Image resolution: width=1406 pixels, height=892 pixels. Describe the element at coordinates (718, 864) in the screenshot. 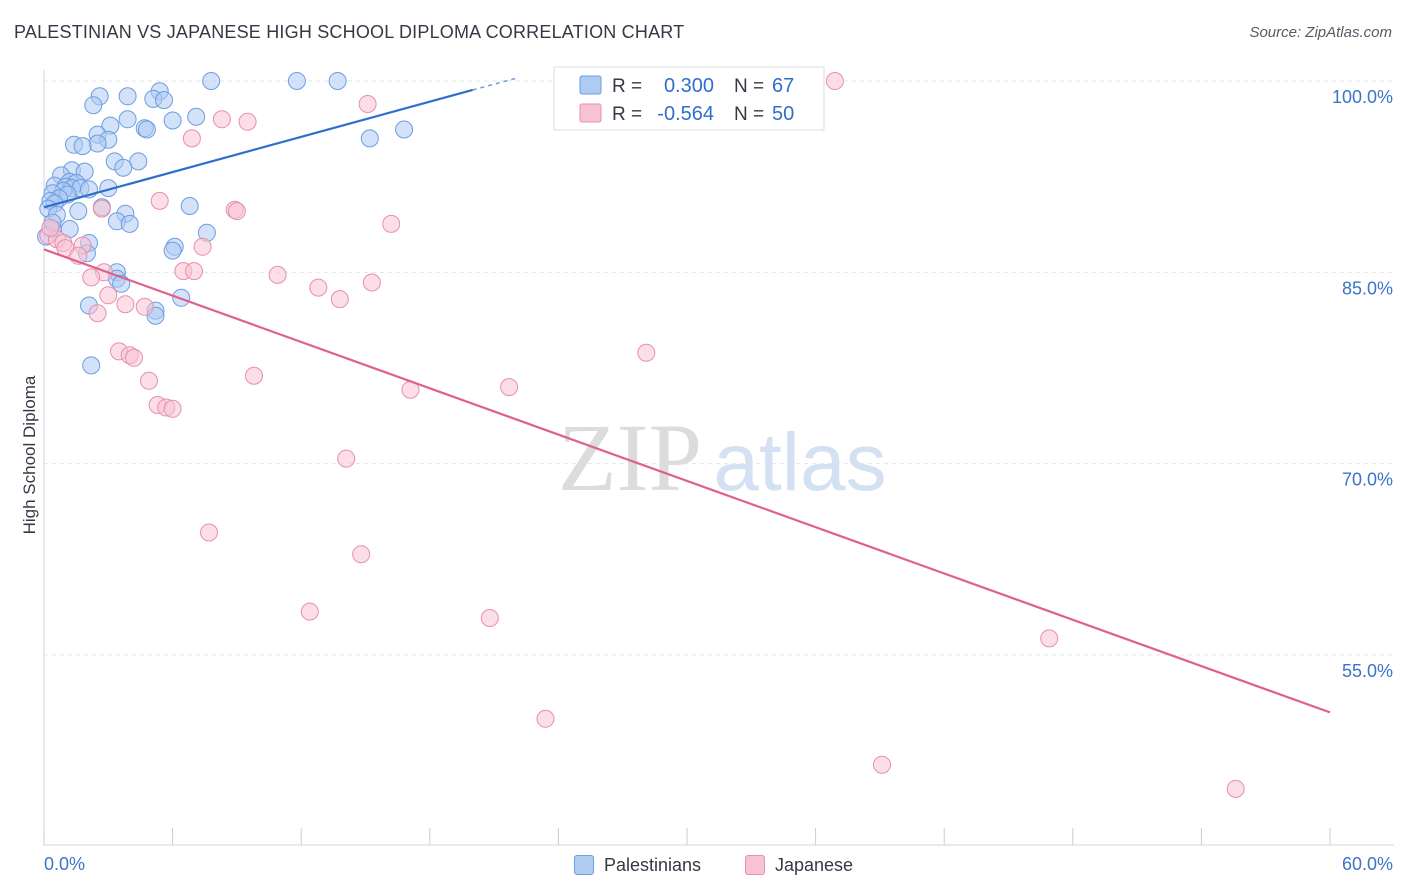

I see `x-tick-labels: 0.0% 60.0%` at that location.